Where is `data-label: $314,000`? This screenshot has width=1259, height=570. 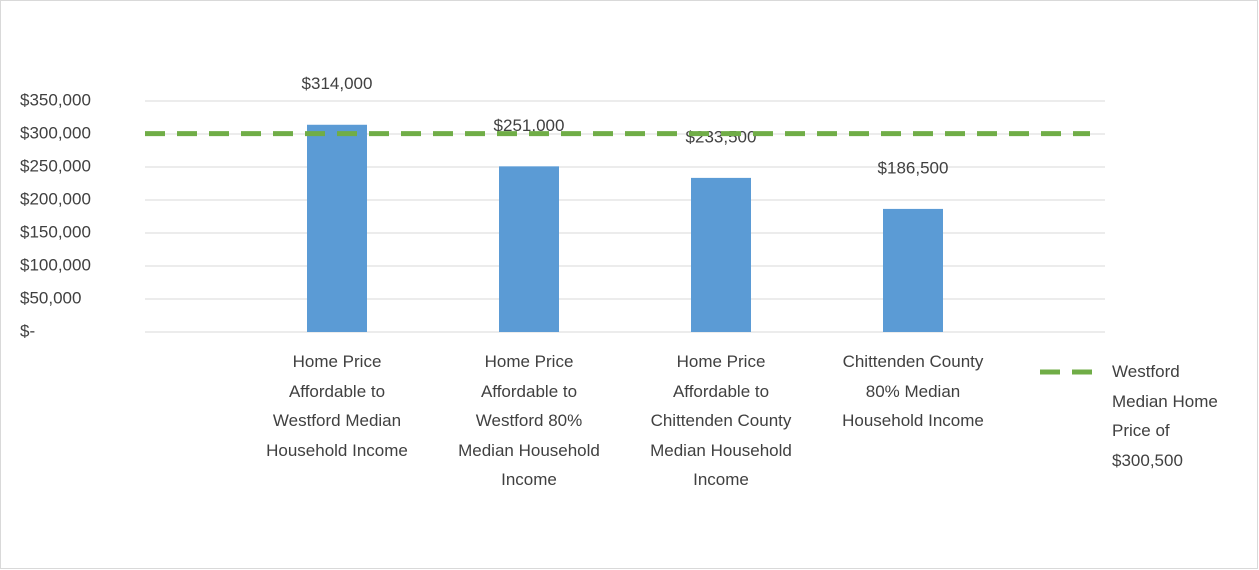 data-label: $314,000 is located at coordinates (337, 83).